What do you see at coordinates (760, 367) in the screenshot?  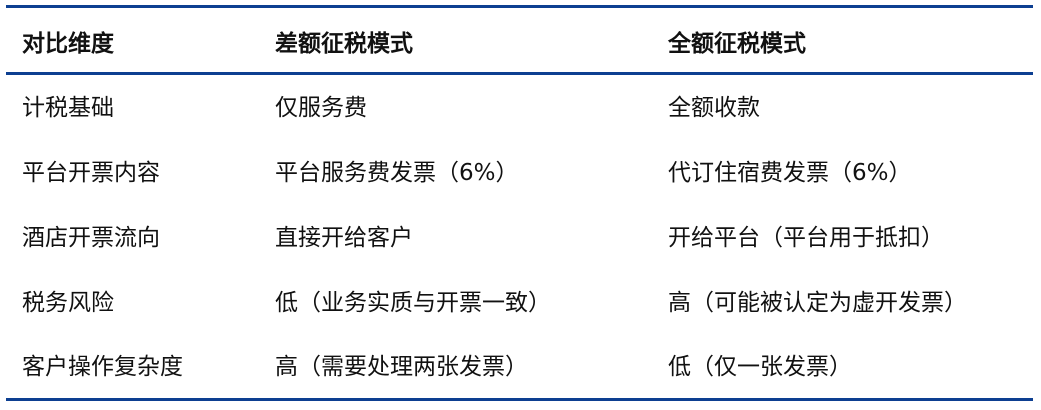 I see `table-cell: 低（仅一张发票）` at bounding box center [760, 367].